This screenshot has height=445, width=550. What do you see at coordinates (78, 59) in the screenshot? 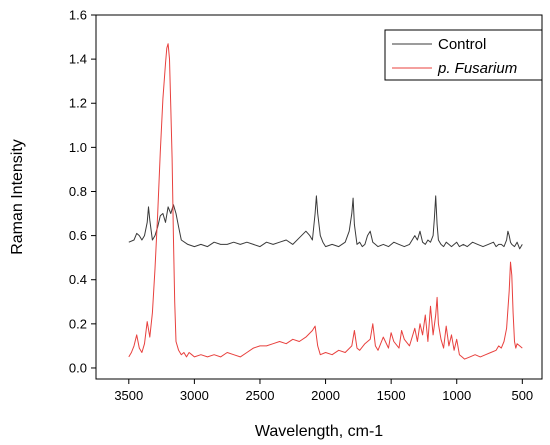
I see `y-tick-label: 1.4` at bounding box center [78, 59].